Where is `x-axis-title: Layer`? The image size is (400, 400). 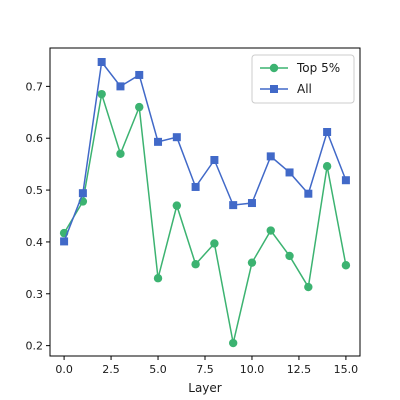 x-axis-title: Layer is located at coordinates (205, 388).